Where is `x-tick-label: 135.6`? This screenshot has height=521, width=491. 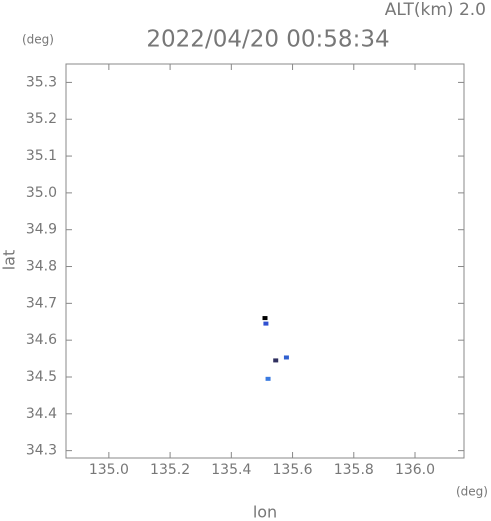 x-tick-label: 135.6 is located at coordinates (293, 470).